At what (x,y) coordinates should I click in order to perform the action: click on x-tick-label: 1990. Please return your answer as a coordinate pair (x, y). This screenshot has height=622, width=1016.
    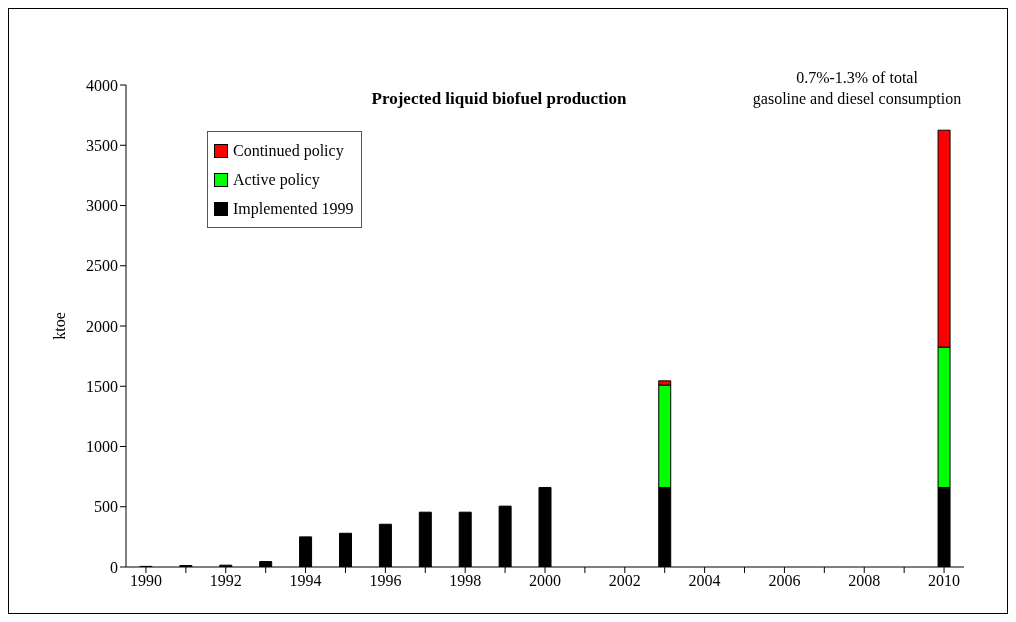
    Looking at the image, I should click on (145, 581).